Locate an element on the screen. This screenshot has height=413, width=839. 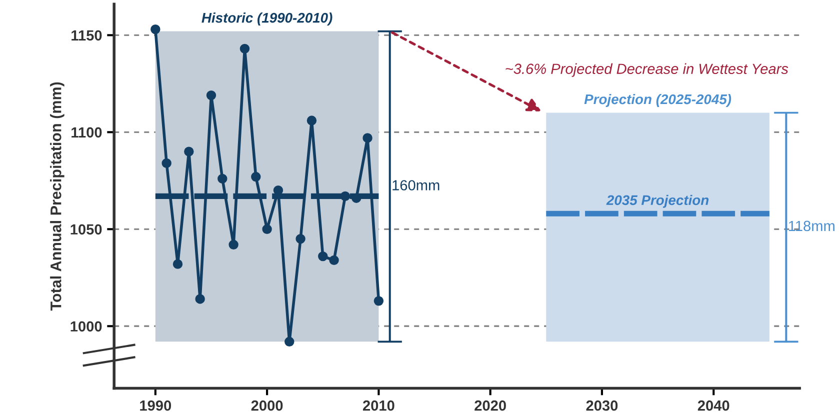
x-tick-label: 2030 is located at coordinates (602, 405).